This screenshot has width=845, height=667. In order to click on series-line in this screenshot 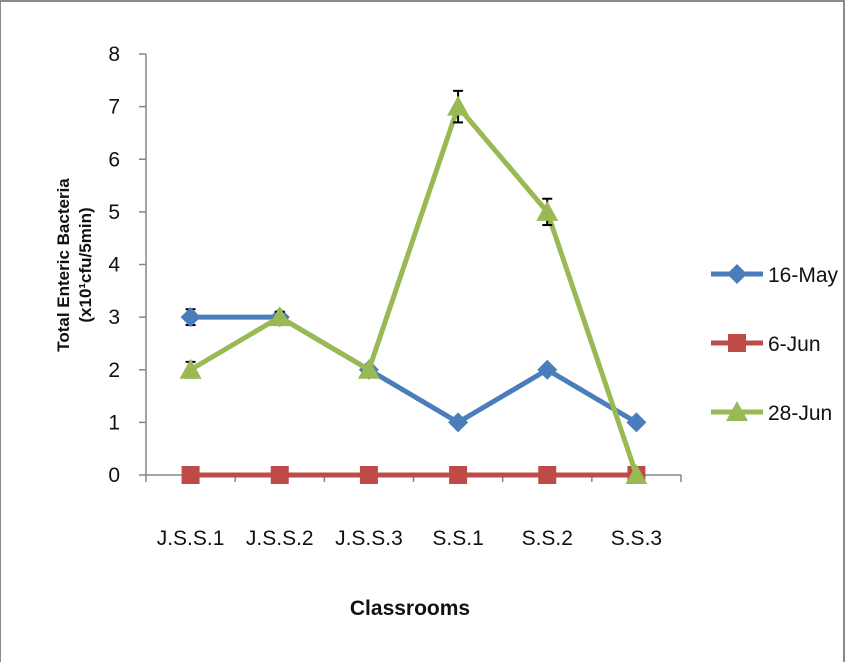, I will do `click(414, 369)`.